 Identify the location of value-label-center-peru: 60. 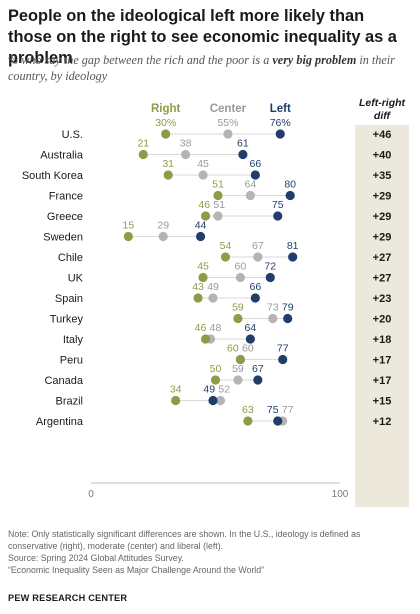
(248, 349).